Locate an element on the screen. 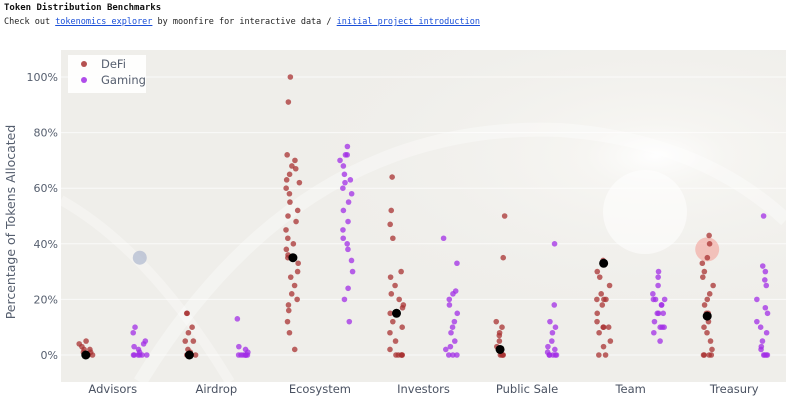 The width and height of the screenshot is (800, 402). median-marker-ecosystem is located at coordinates (293, 258).